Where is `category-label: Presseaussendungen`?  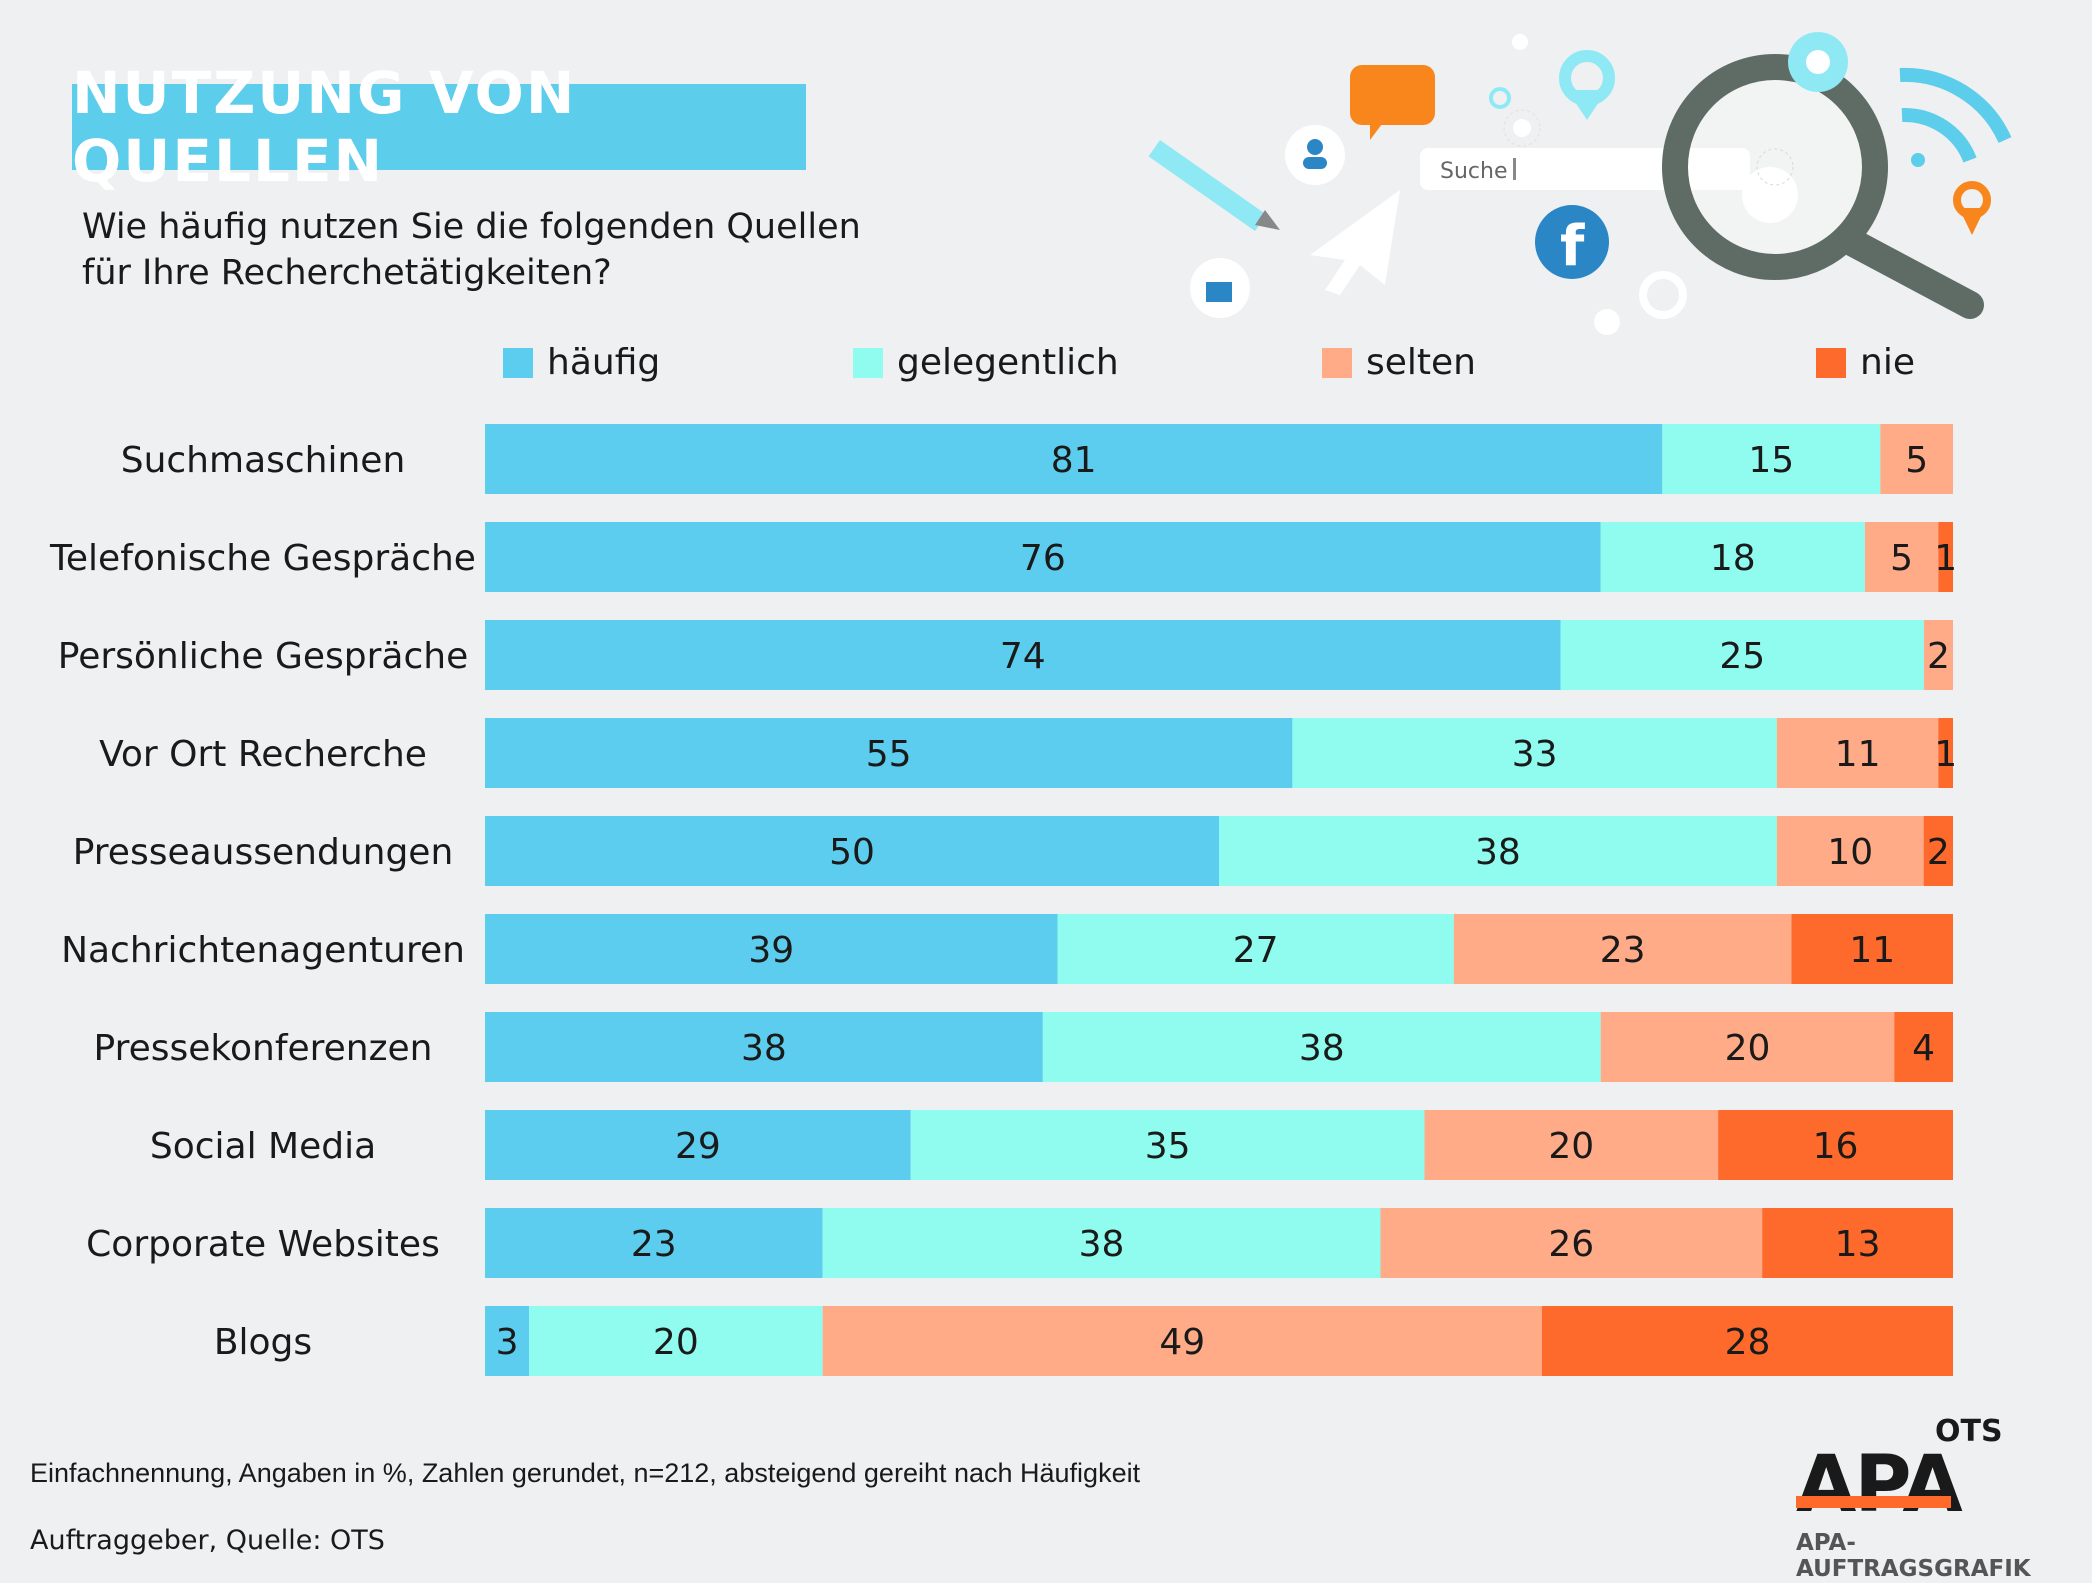
category-label: Presseaussendungen is located at coordinates (263, 852).